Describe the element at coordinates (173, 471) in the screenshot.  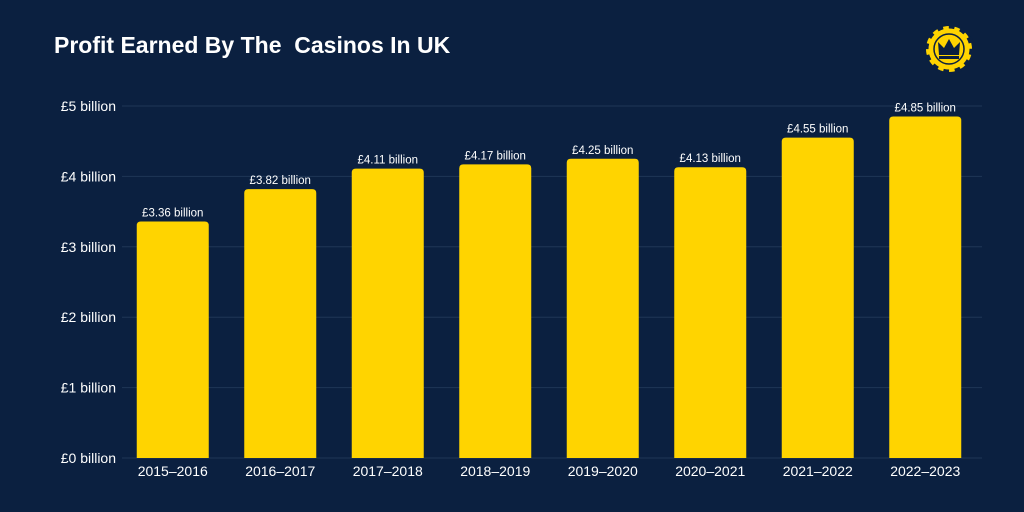
I see `x-tick-label: 2015–2016` at that location.